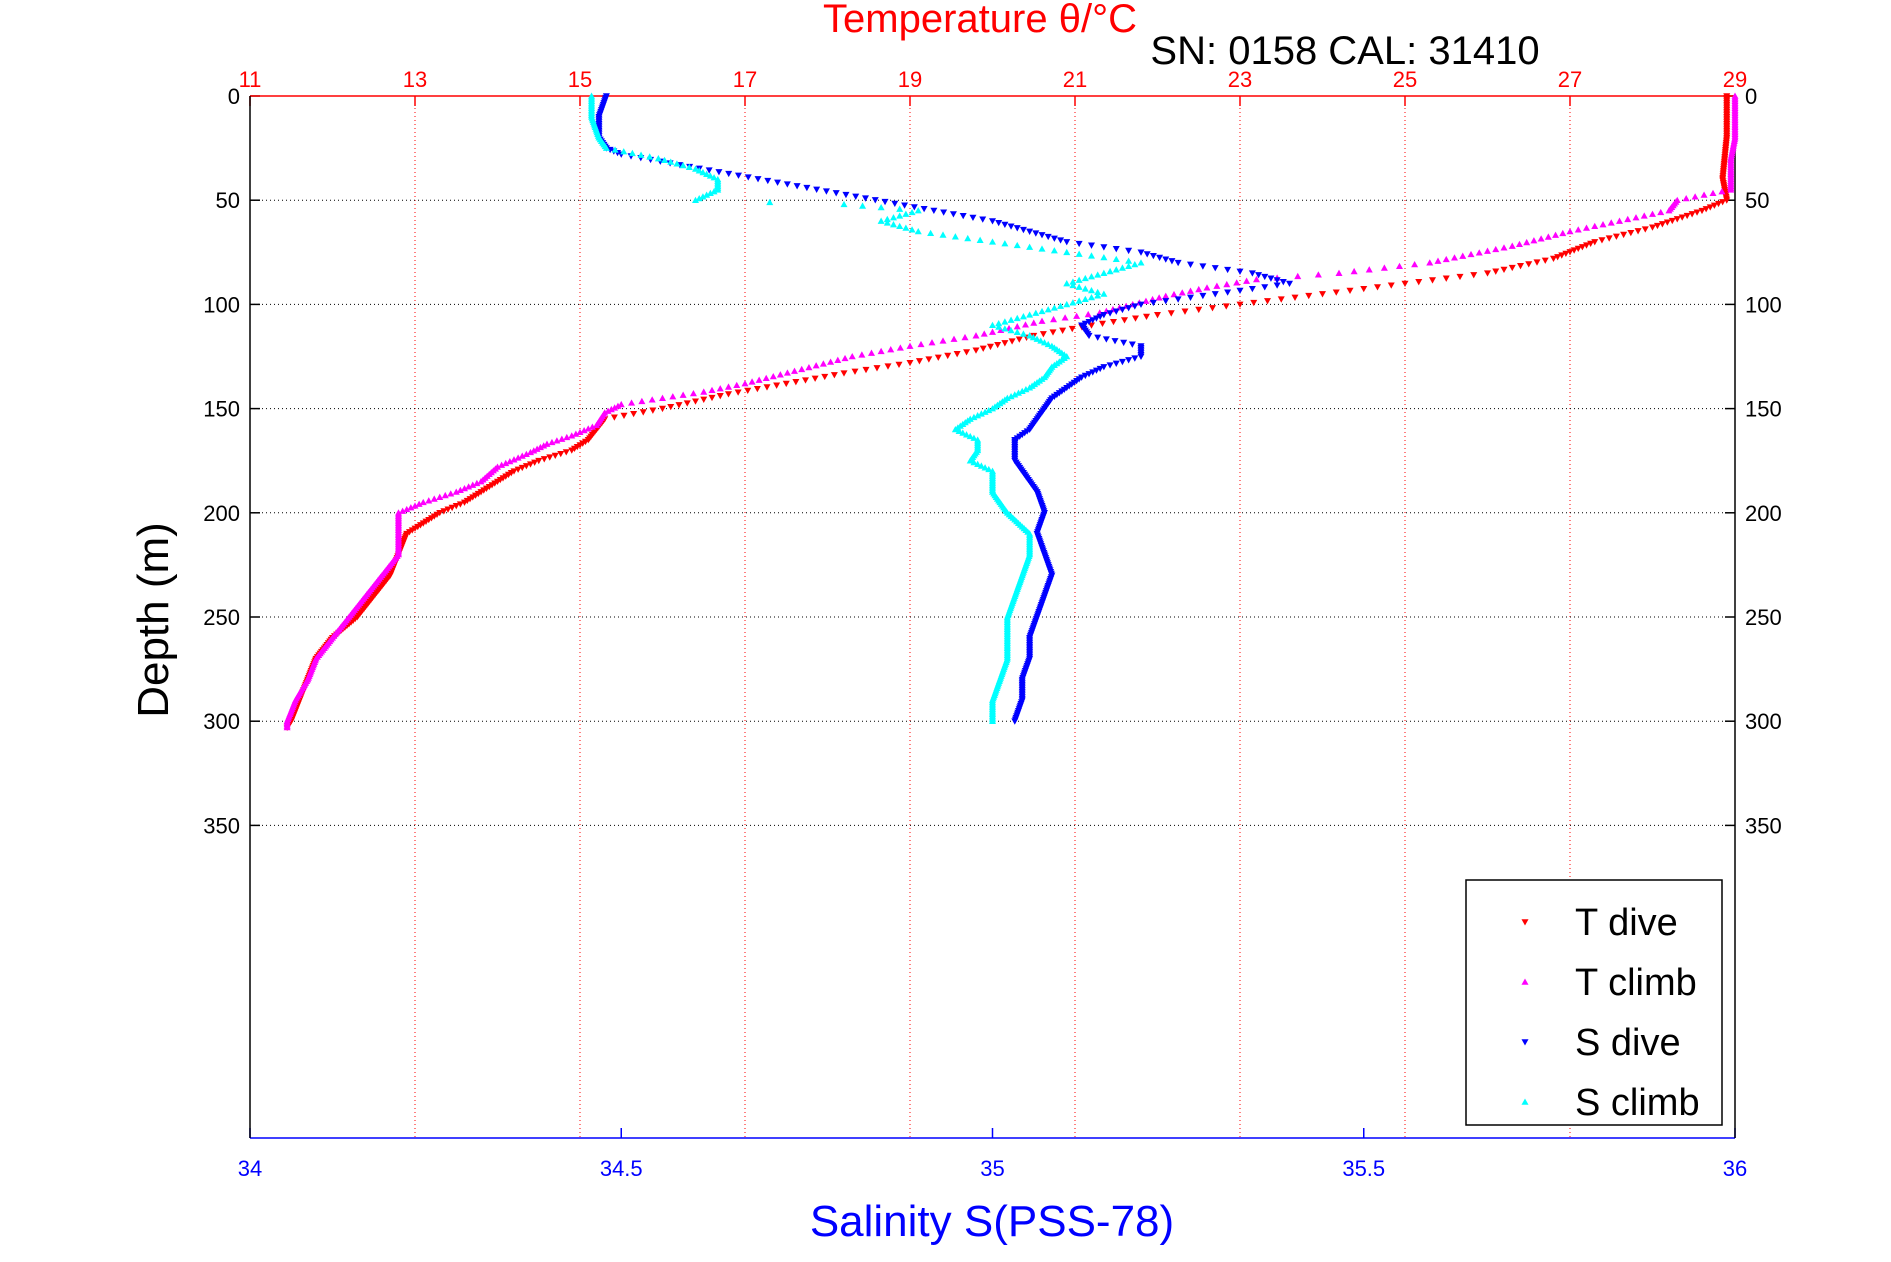  Describe the element at coordinates (1525, 1042) in the screenshot. I see `legend-marker` at that location.